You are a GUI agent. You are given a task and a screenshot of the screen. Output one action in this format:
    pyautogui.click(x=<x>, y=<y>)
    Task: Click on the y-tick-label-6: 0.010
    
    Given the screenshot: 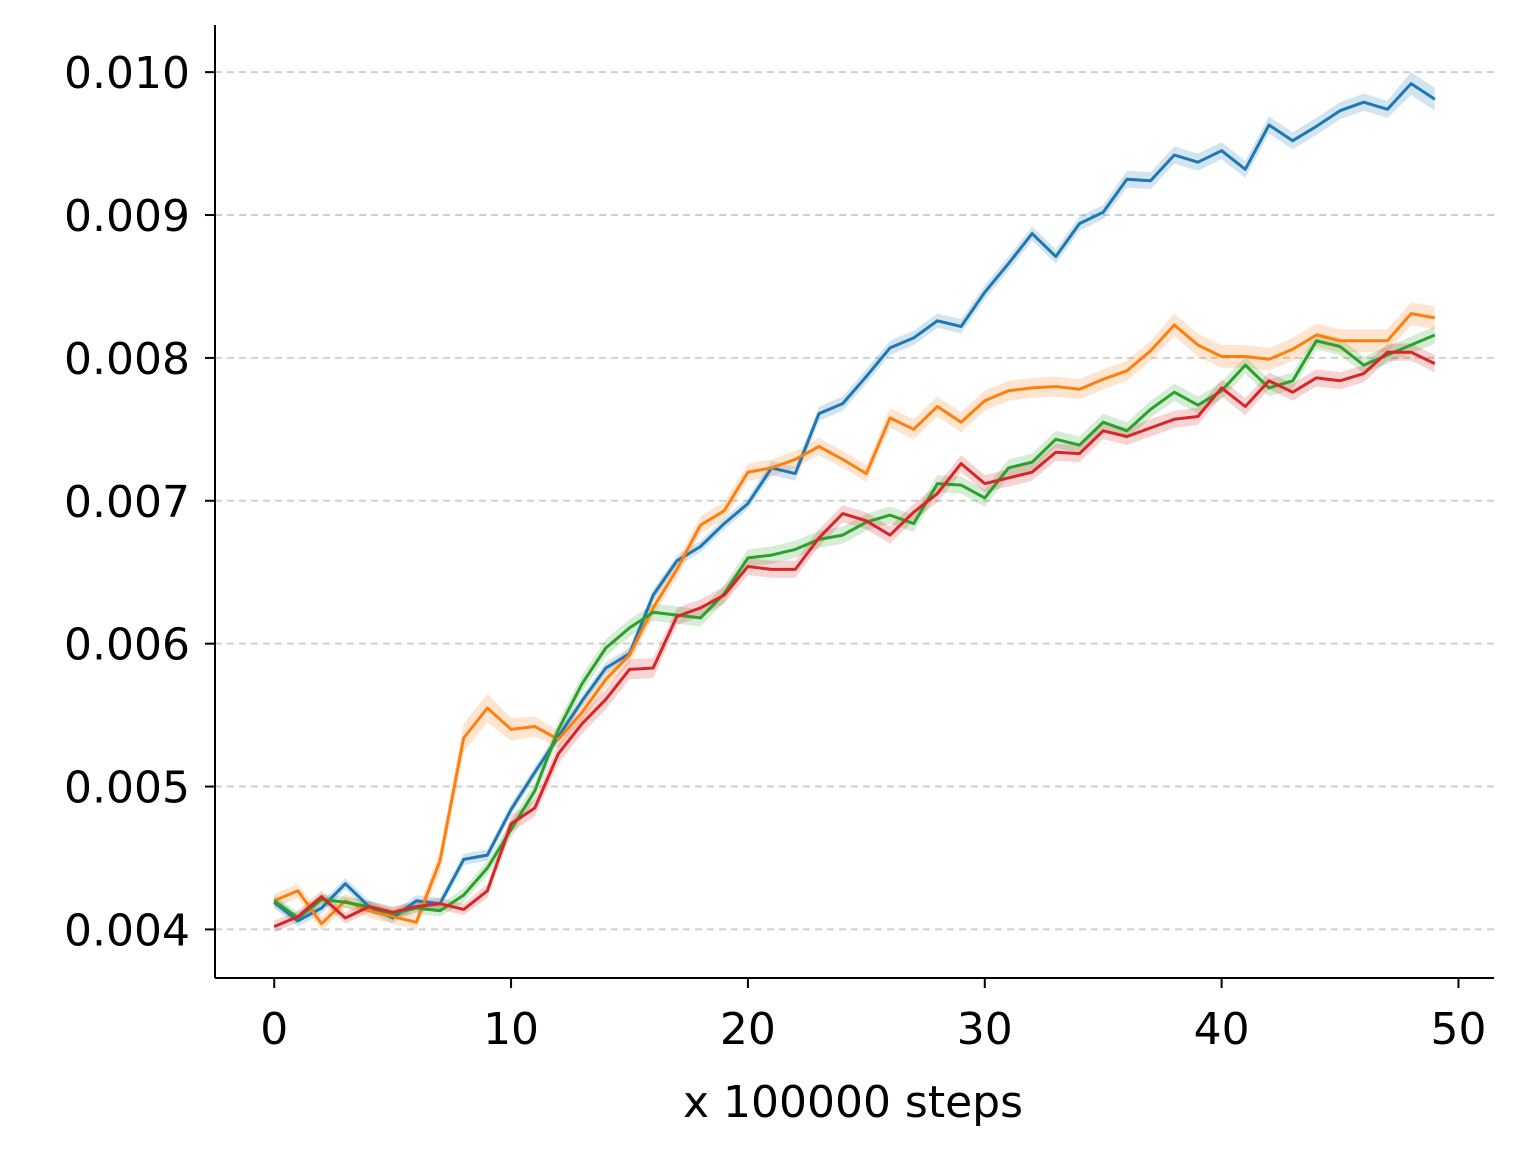 What is the action you would take?
    pyautogui.click(x=127, y=73)
    